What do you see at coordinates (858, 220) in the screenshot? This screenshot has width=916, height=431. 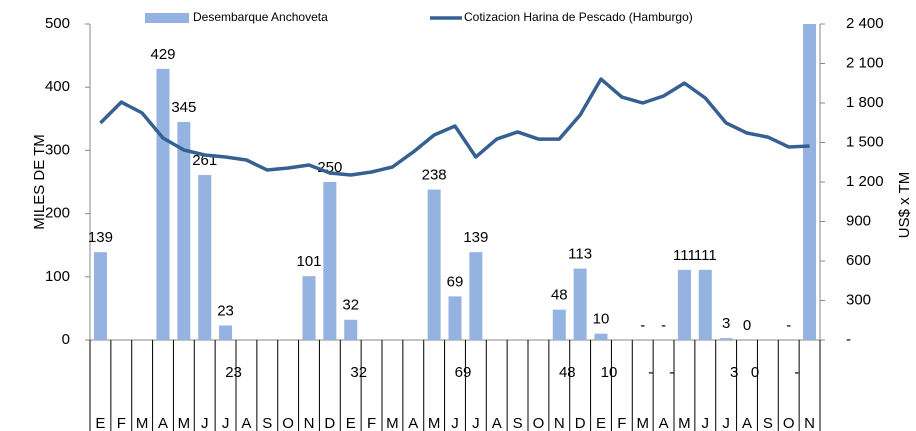 I see `y2-tick-label: 900` at bounding box center [858, 220].